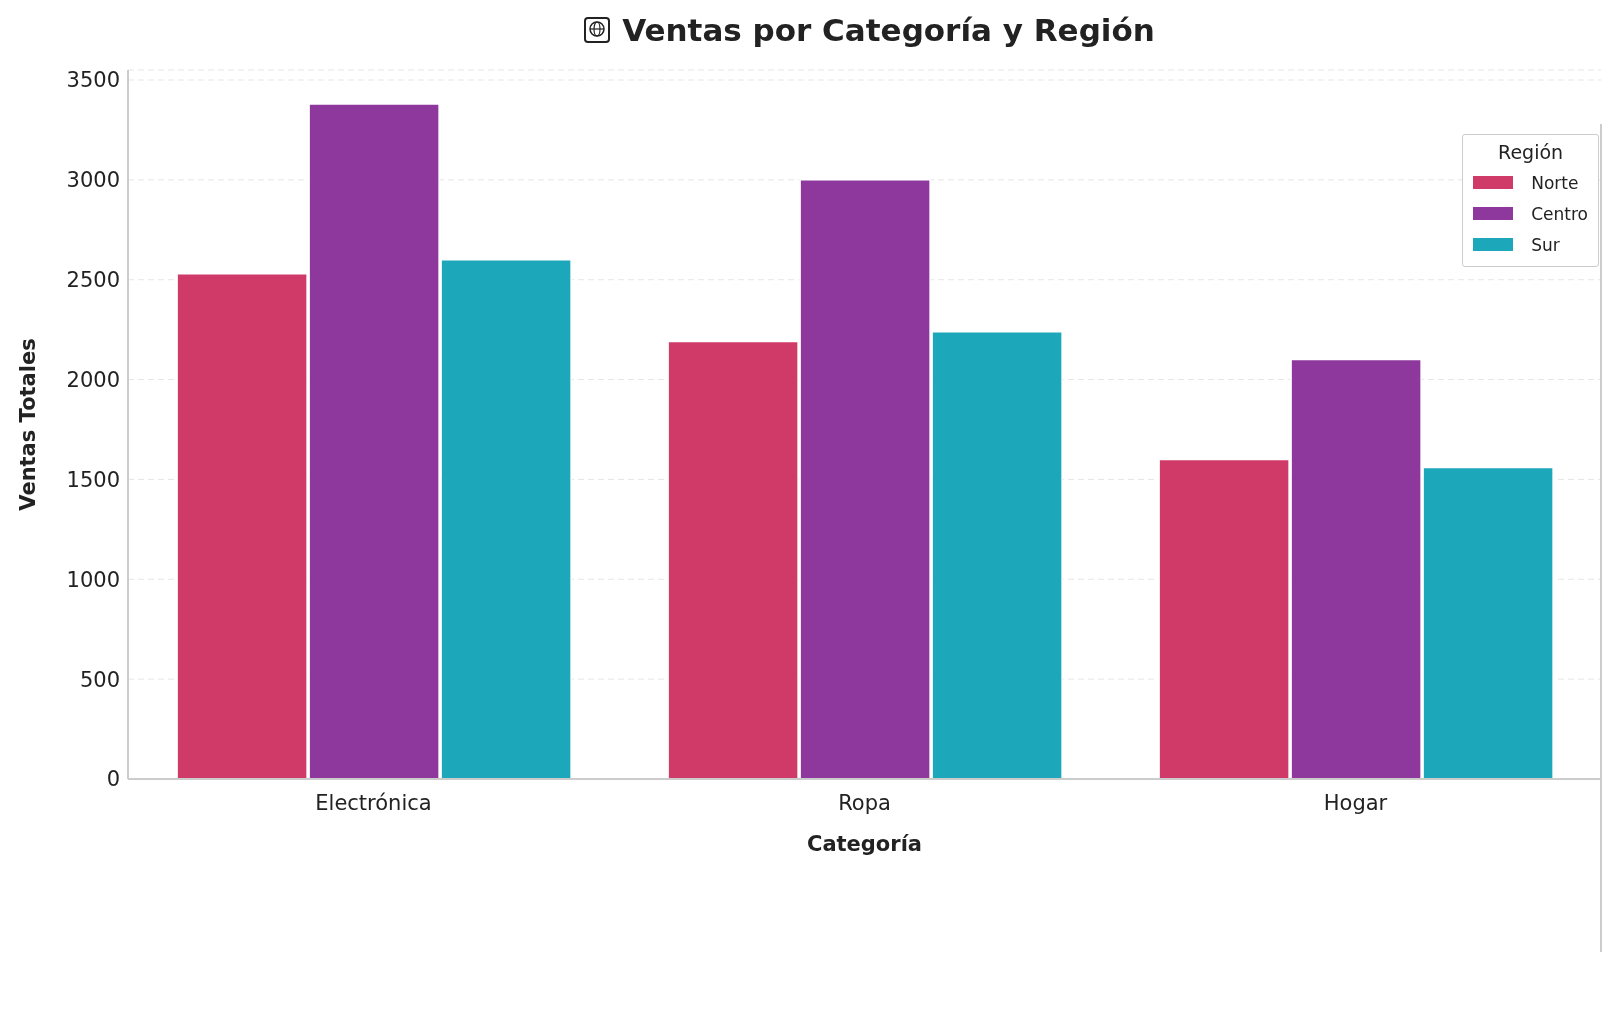 This screenshot has width=1619, height=1019. Describe the element at coordinates (888, 30) in the screenshot. I see `chart-title: Ventas por Categoría y Región` at that location.